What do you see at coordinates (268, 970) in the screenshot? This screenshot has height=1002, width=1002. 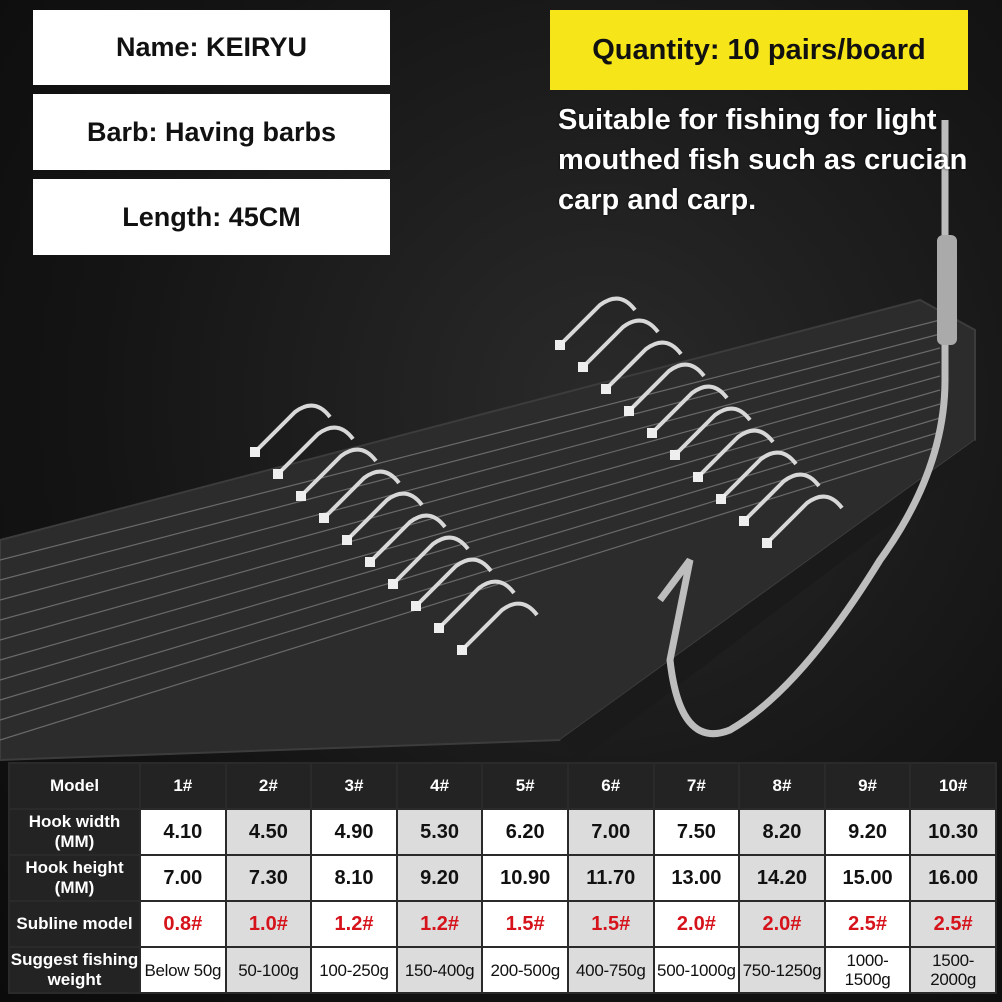 I see `table-cell: 50-100g` at bounding box center [268, 970].